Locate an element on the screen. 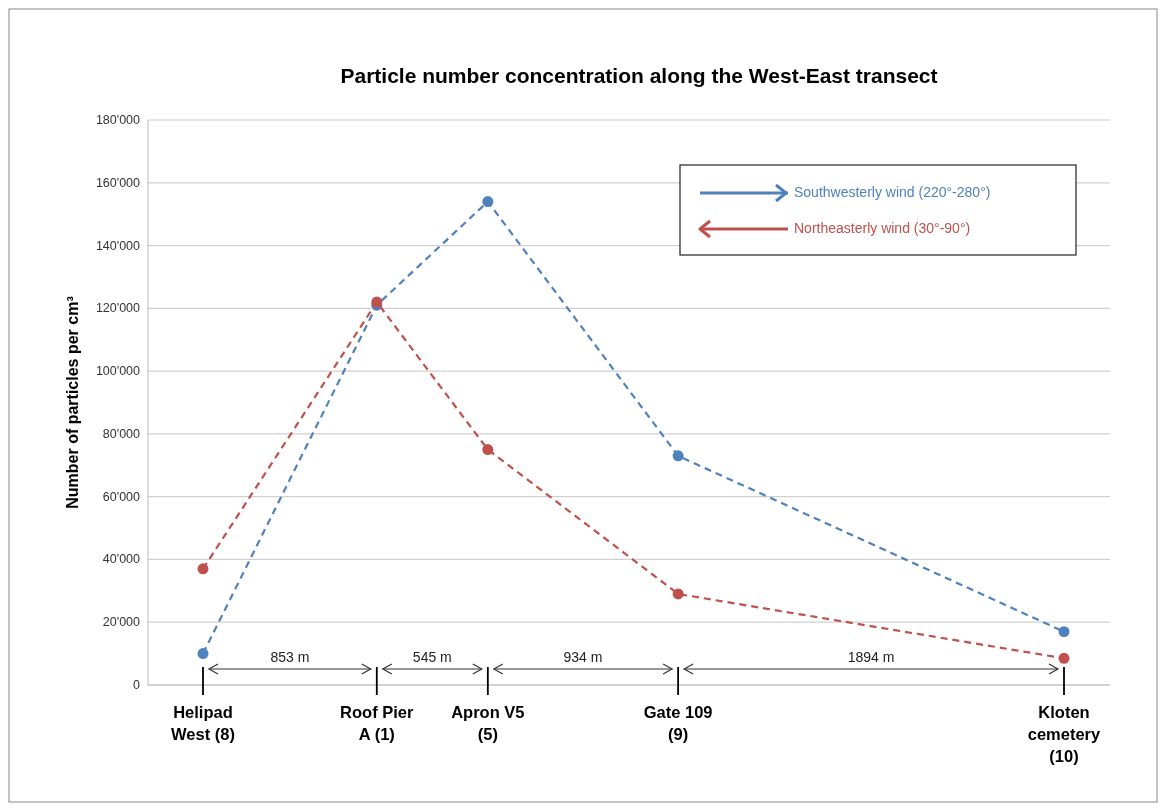  y-axis-title: Number of particles per cm³ is located at coordinates (72, 402).